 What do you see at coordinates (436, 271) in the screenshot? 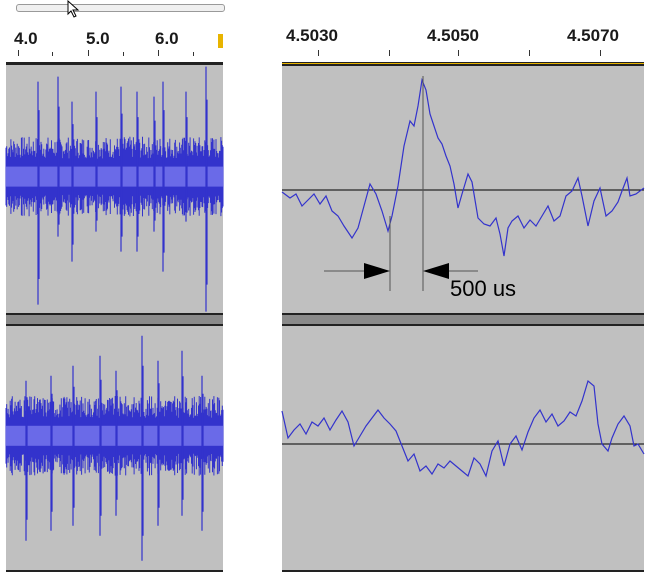
I see `arrow-right-icon` at bounding box center [436, 271].